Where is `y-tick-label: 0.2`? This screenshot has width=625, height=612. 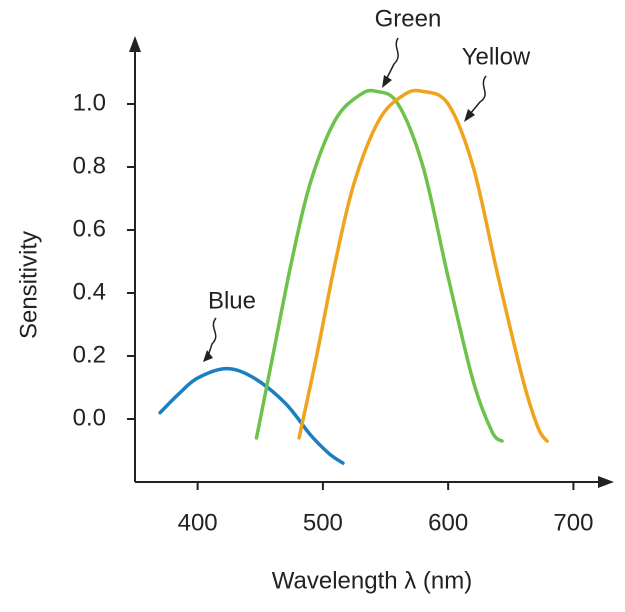
y-tick-label: 0.2 is located at coordinates (89, 354).